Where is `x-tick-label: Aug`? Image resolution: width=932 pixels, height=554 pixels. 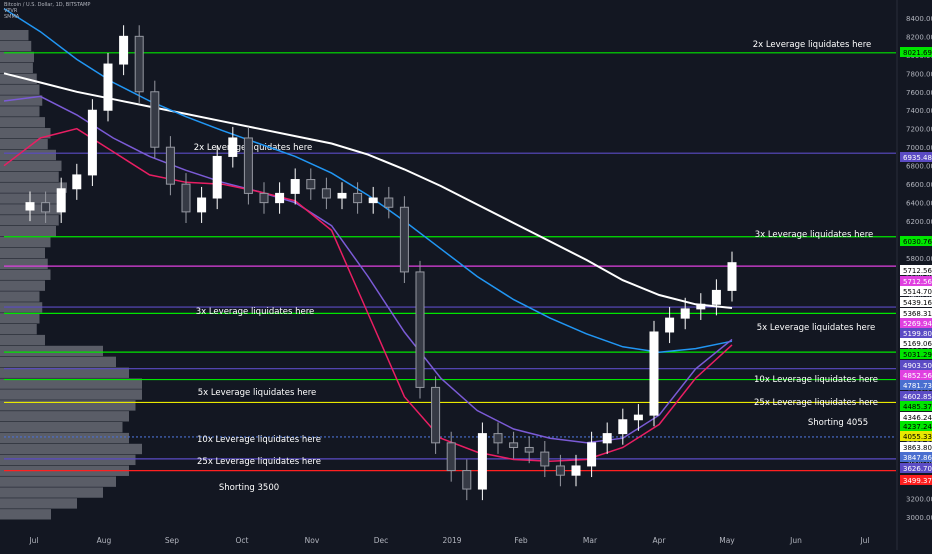 x-tick-label: Aug is located at coordinates (104, 540).